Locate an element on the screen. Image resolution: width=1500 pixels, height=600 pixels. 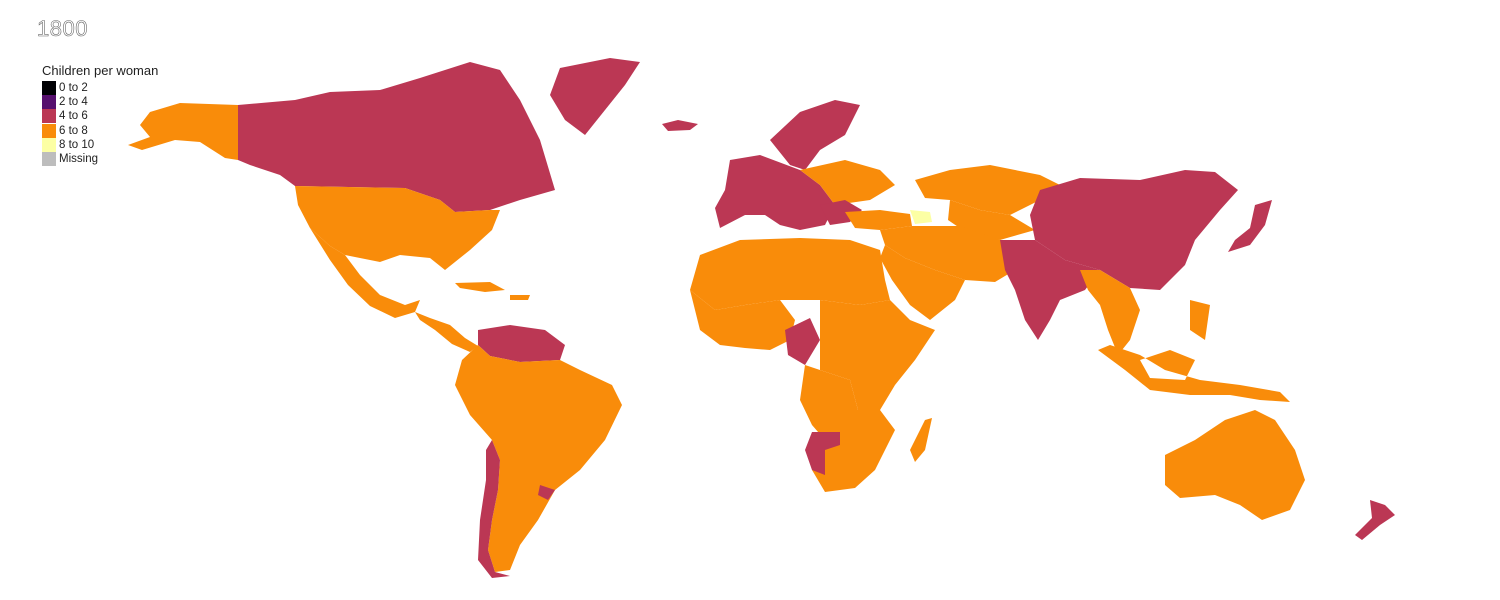
legend-item: 6 to 8 is located at coordinates (100, 130).